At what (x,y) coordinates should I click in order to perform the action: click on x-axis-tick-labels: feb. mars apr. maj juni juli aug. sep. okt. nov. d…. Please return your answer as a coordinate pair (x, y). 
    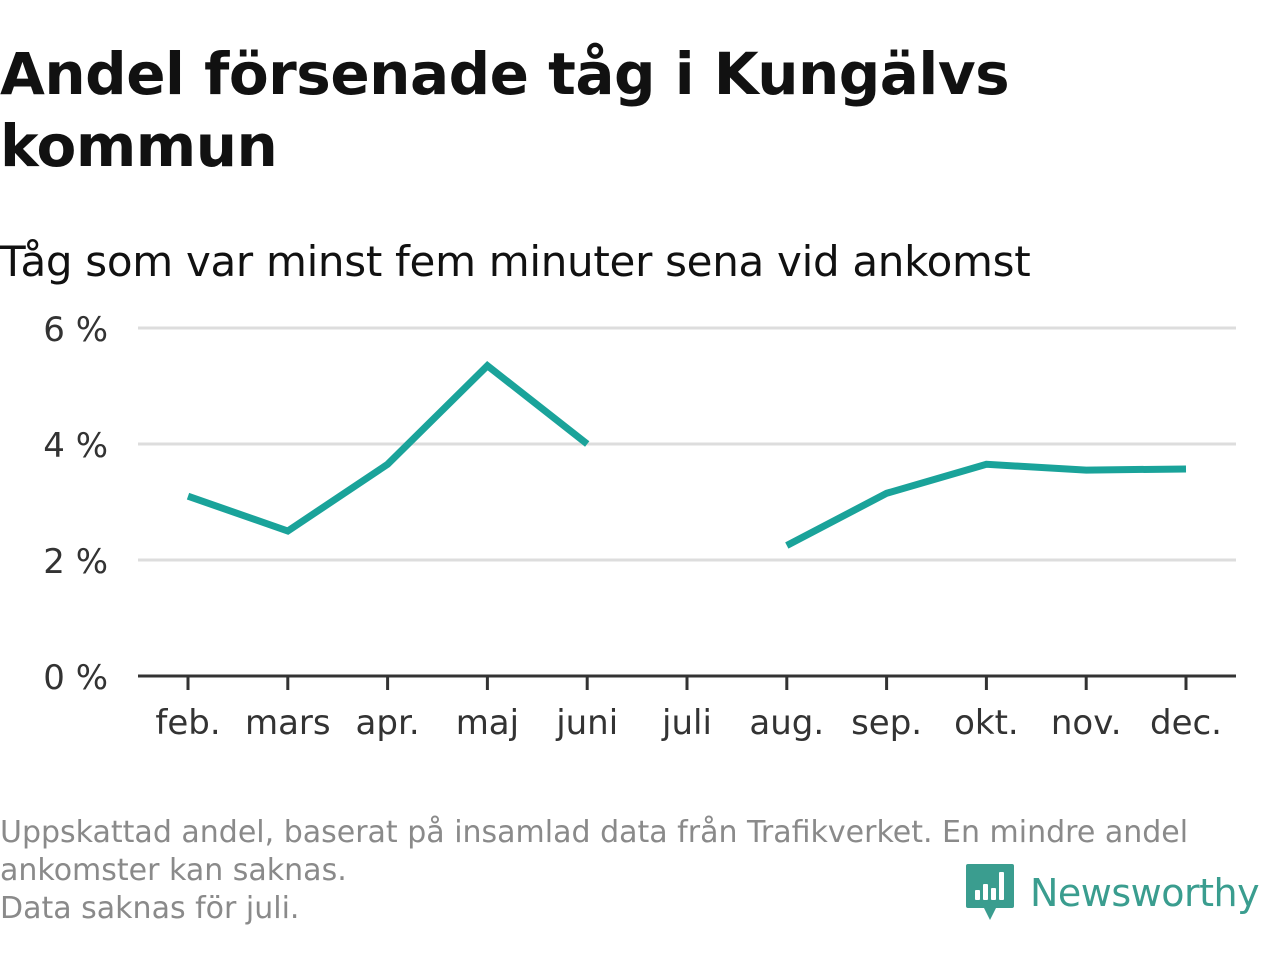
    Looking at the image, I should click on (688, 723).